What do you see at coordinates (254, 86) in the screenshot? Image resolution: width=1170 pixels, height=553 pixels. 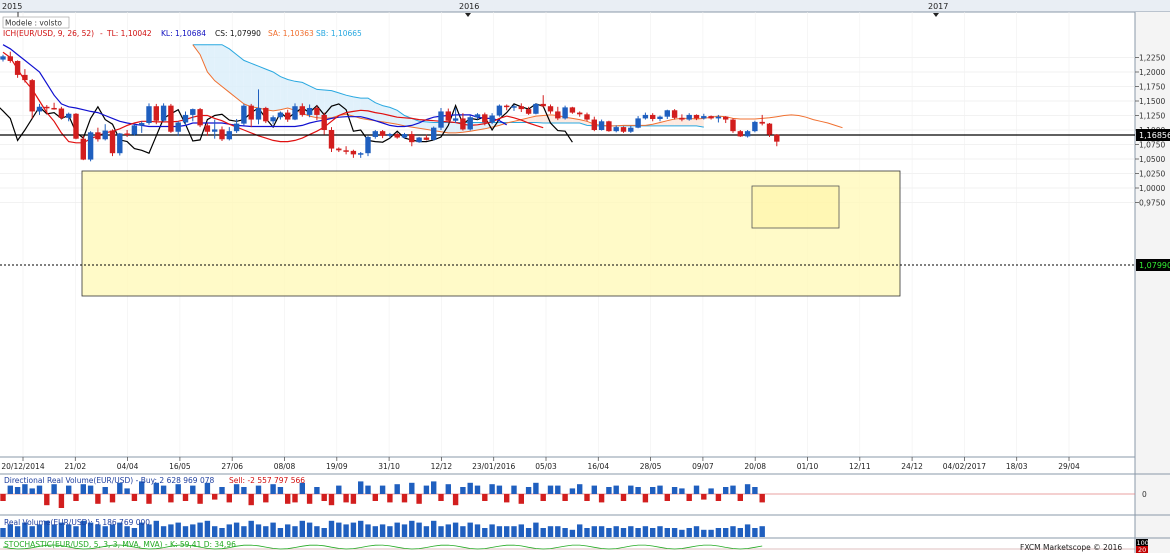 I see `kijun-line` at bounding box center [254, 86].